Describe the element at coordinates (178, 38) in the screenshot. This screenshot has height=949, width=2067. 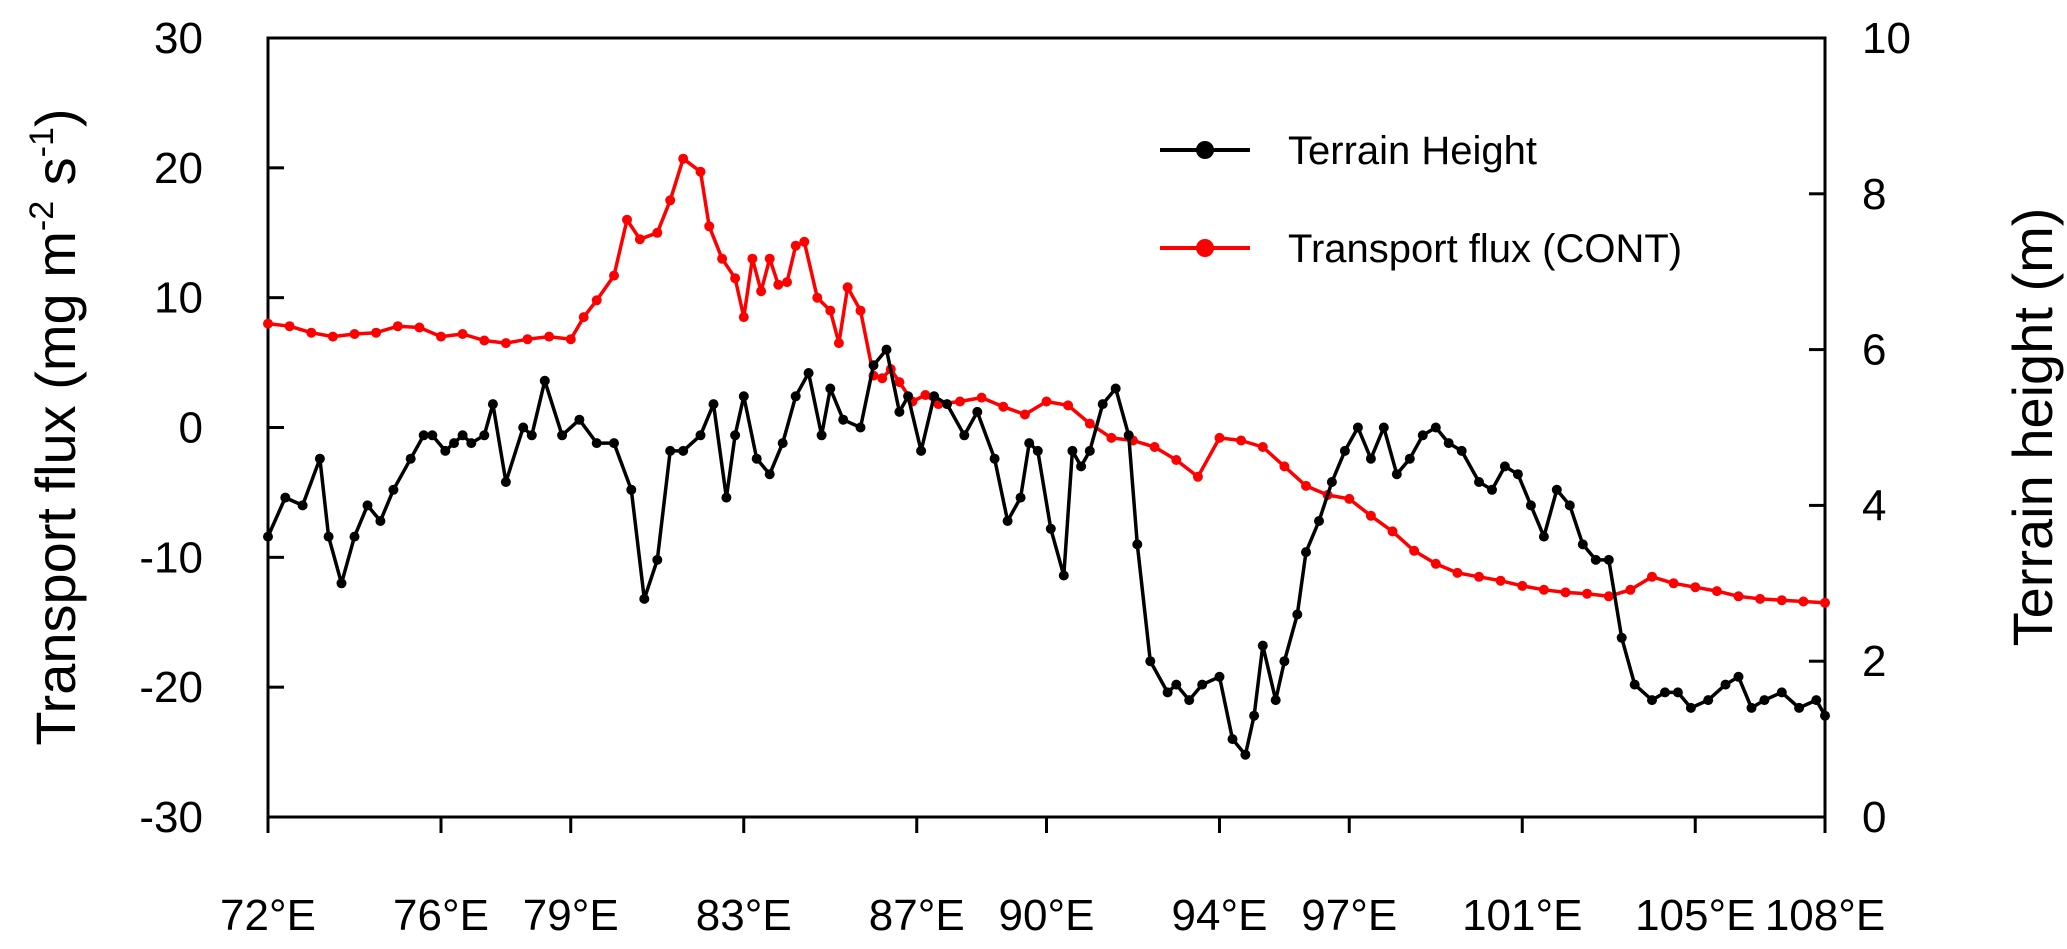
I see `y-left-tick-label: 30` at that location.